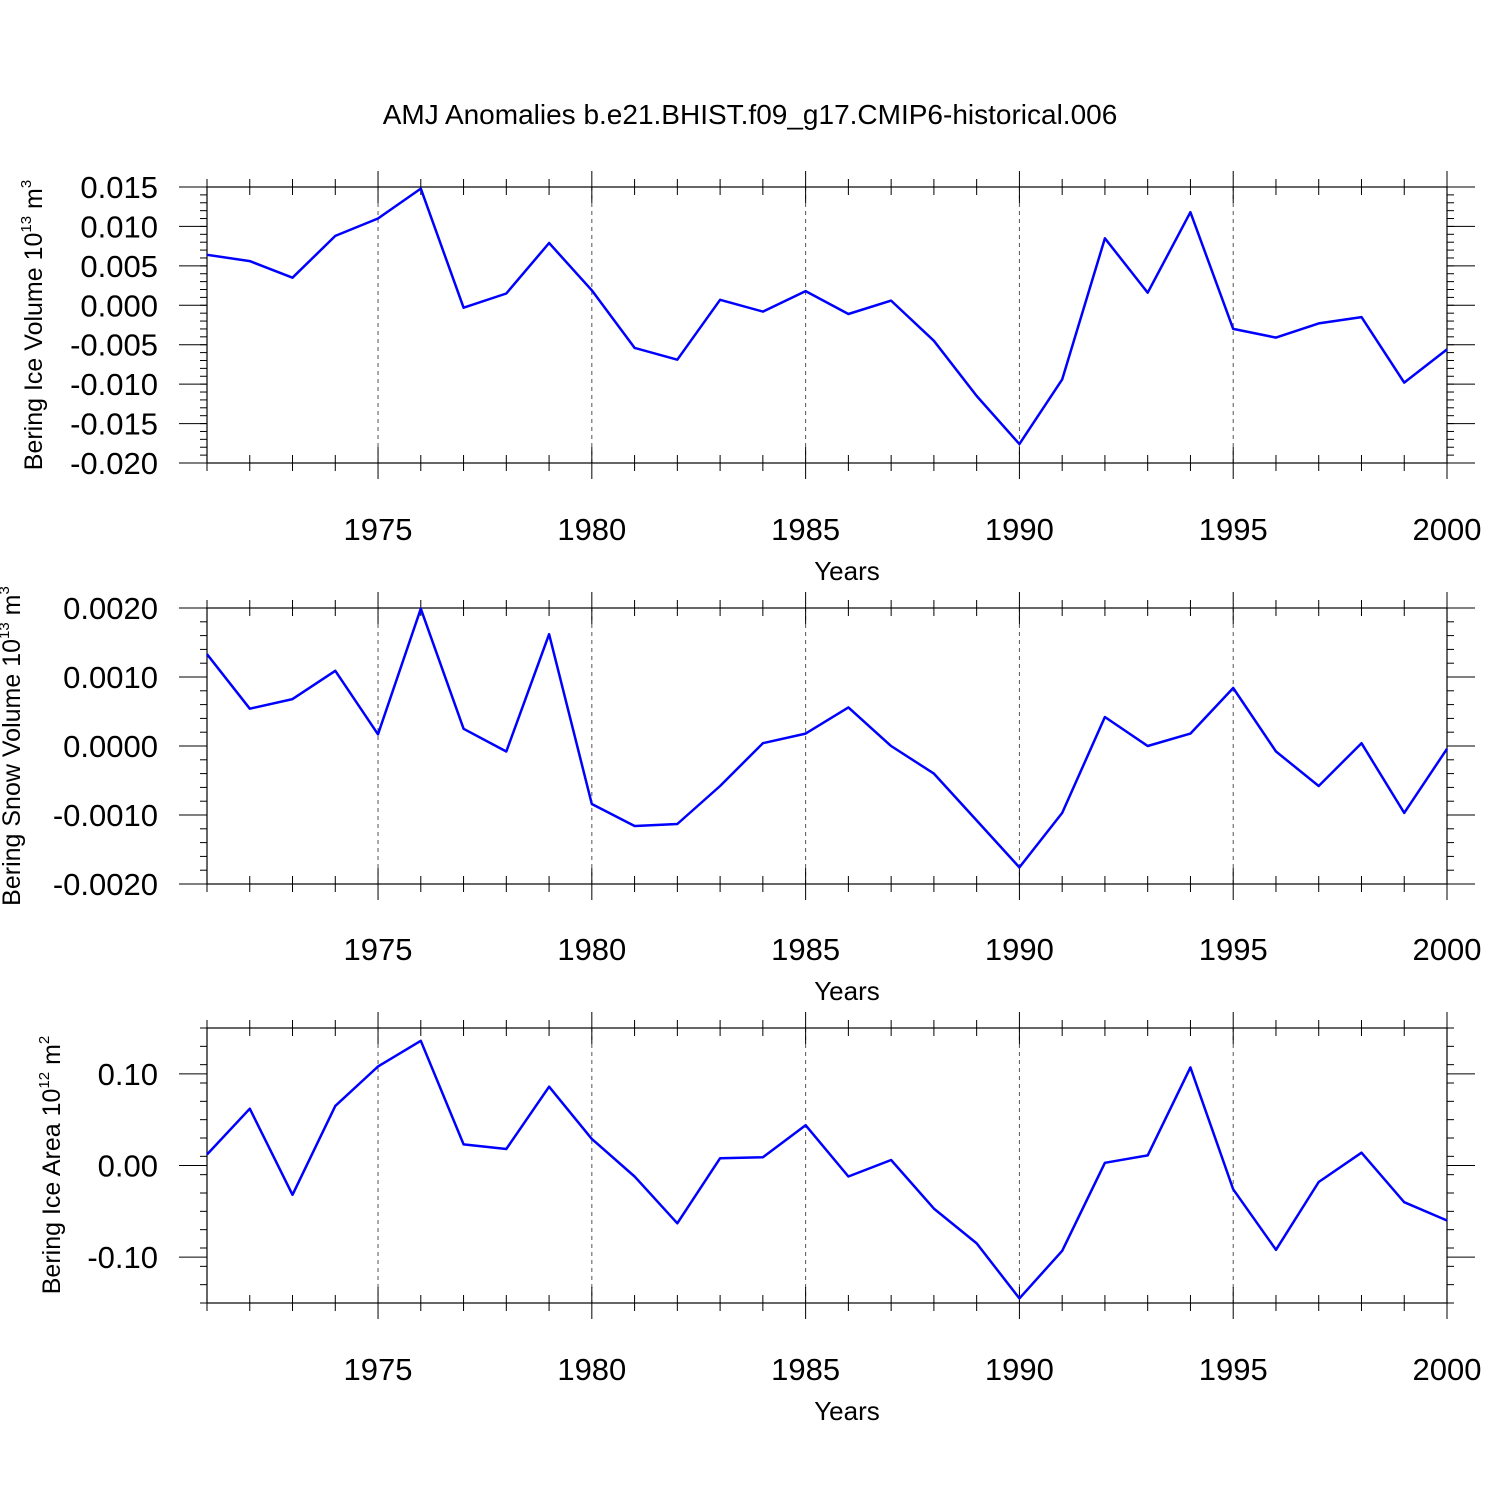 The width and height of the screenshot is (1500, 1500). What do you see at coordinates (114, 345) in the screenshot?
I see `y-tick-label: -0.005` at bounding box center [114, 345].